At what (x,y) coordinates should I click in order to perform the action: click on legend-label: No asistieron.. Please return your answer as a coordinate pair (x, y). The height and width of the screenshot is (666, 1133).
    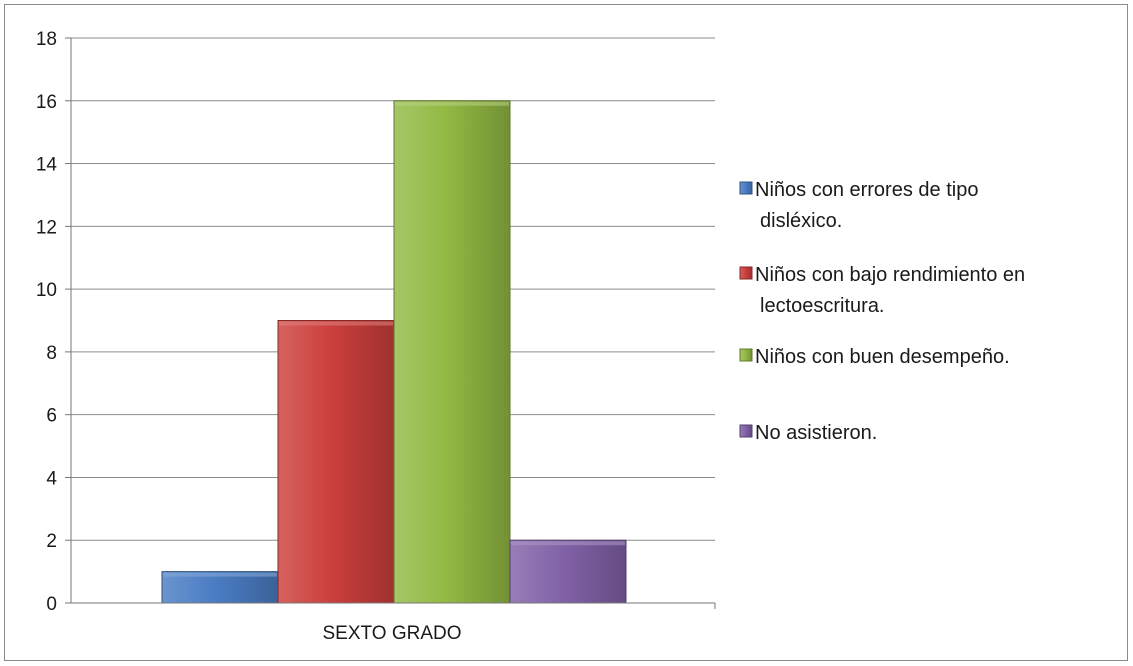
    Looking at the image, I should click on (816, 433).